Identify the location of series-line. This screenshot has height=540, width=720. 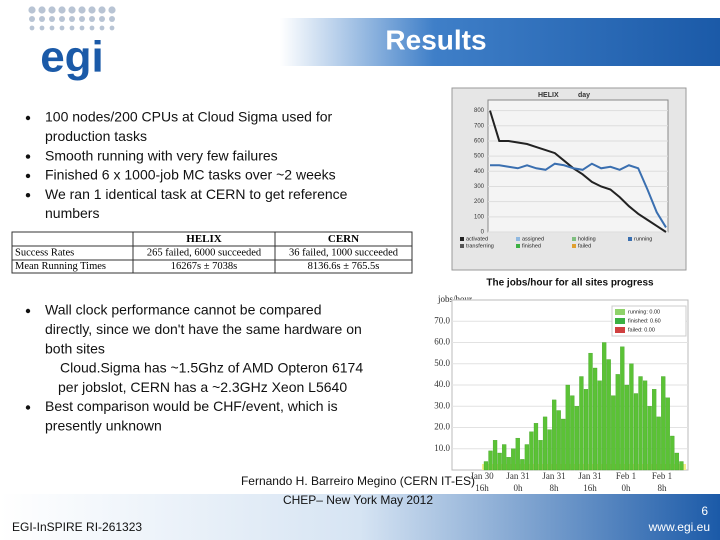
(578, 171).